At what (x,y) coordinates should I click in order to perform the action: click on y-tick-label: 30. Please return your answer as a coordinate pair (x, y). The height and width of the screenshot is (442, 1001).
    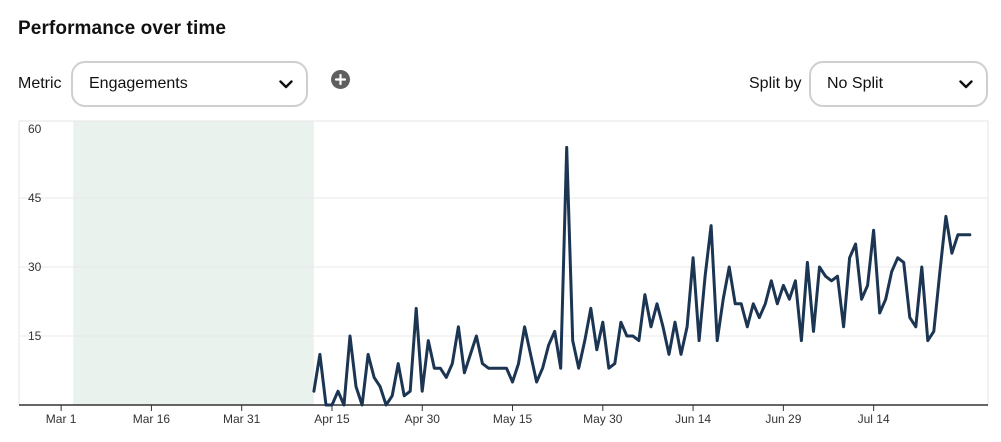
    Looking at the image, I should click on (35, 267).